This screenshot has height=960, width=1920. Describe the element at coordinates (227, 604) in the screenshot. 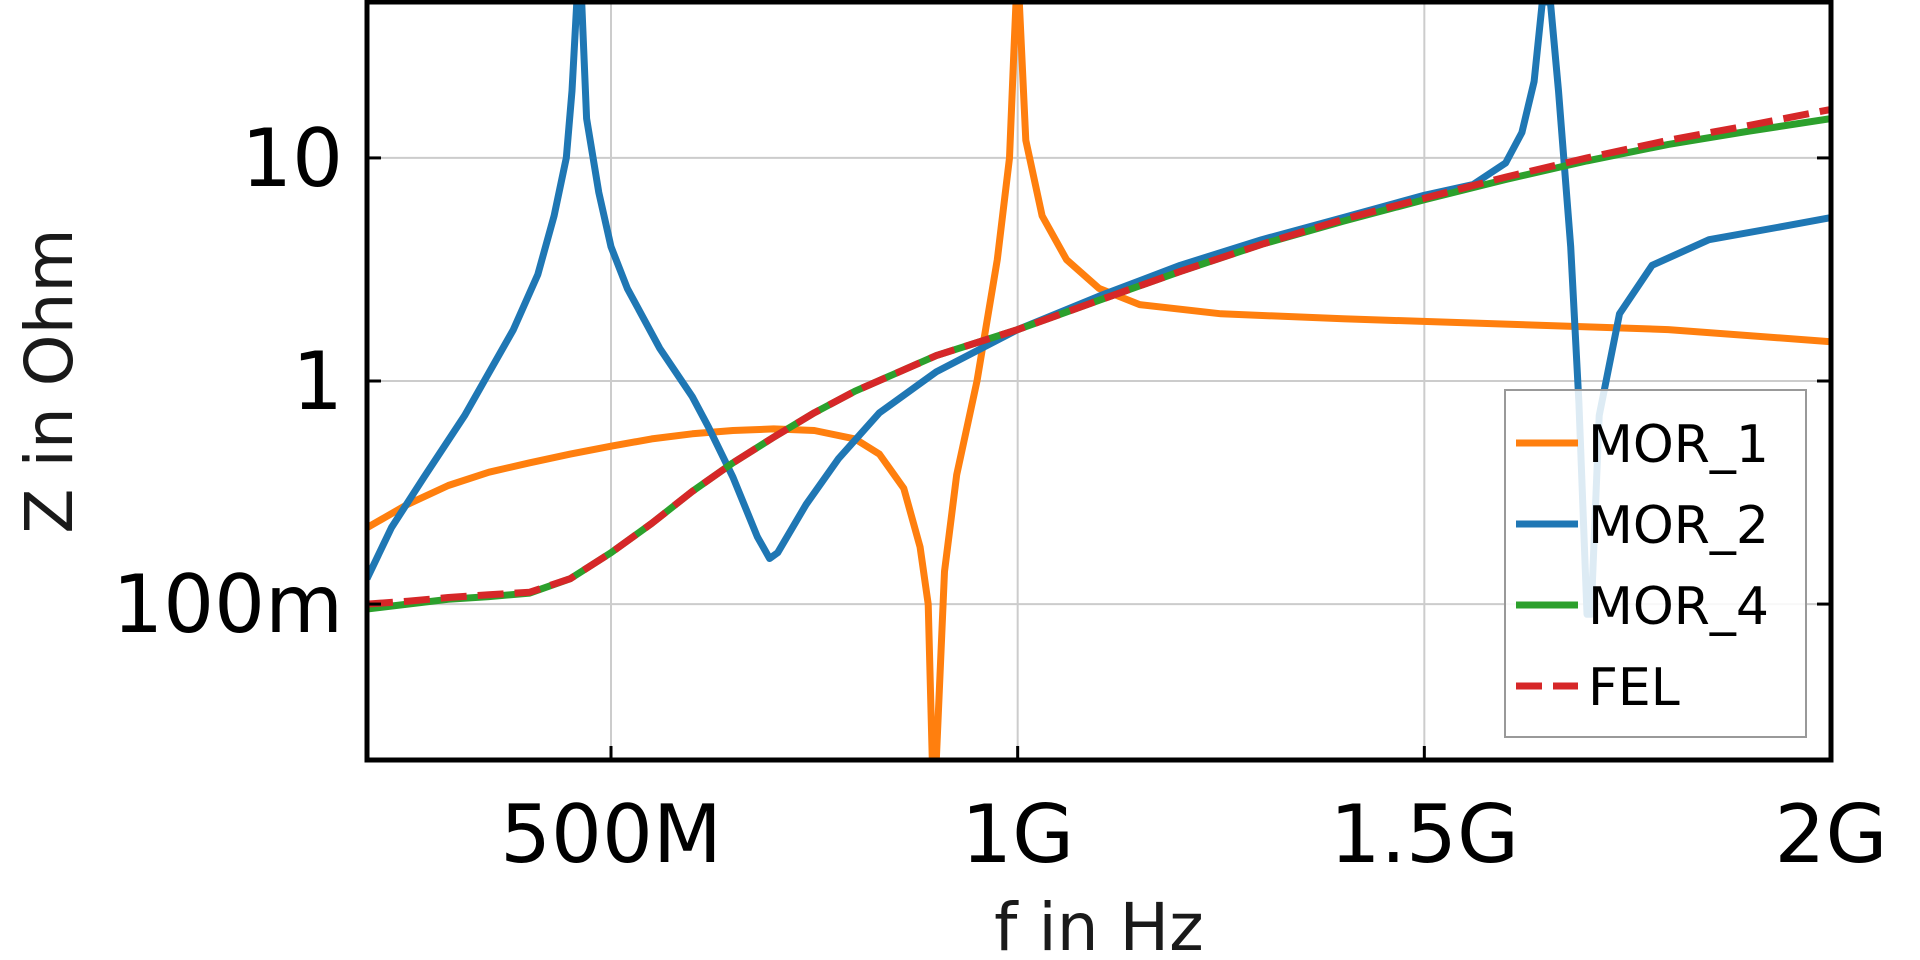

I see `y-tick-label: 100m` at that location.